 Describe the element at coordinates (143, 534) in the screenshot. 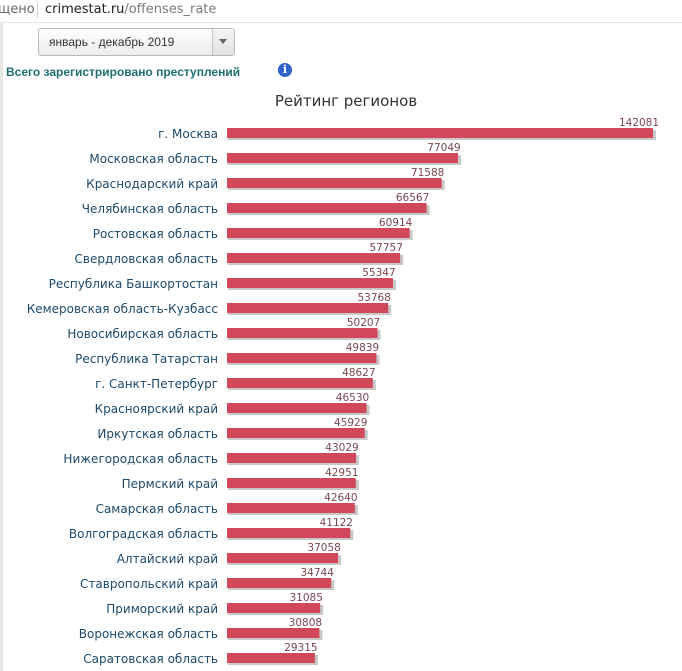

I see `category-label: Волгоградская область` at that location.